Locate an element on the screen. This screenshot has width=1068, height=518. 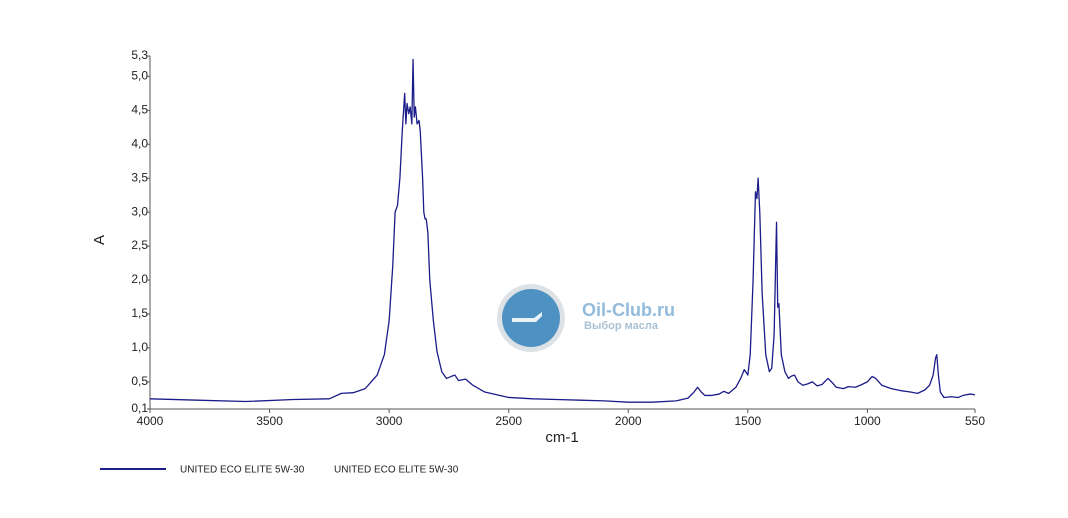
y-tick-label: 4,5 is located at coordinates (139, 109).